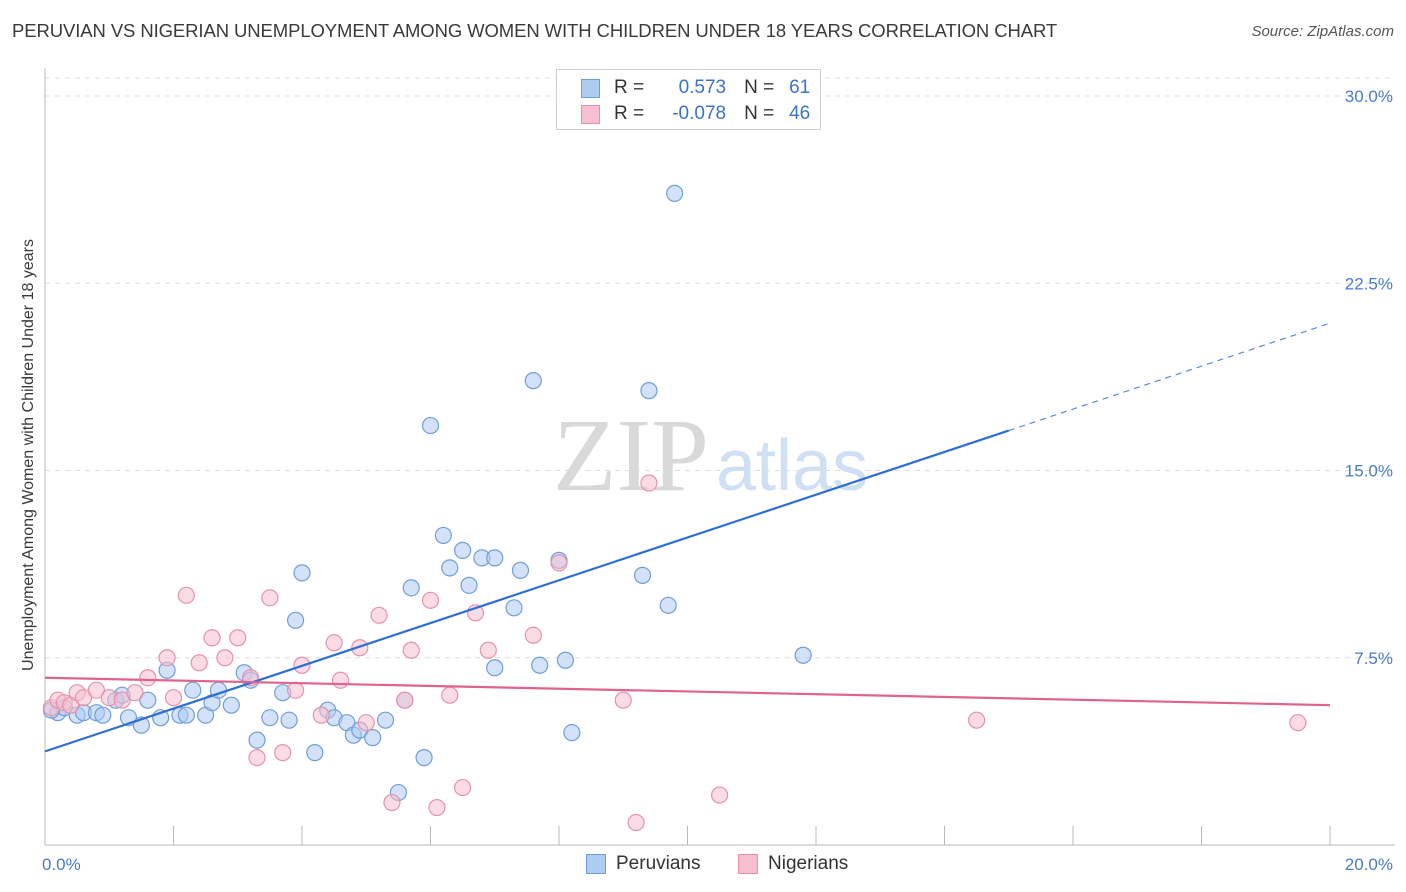 The height and width of the screenshot is (892, 1406). I want to click on bottom-legend-swatch-nigerians, so click(748, 864).